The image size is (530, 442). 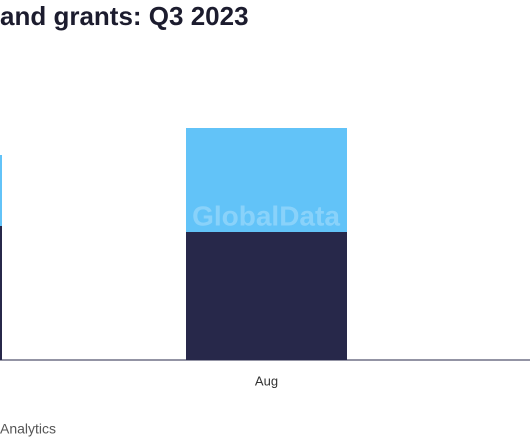 What do you see at coordinates (28, 429) in the screenshot?
I see `source: Analytics` at bounding box center [28, 429].